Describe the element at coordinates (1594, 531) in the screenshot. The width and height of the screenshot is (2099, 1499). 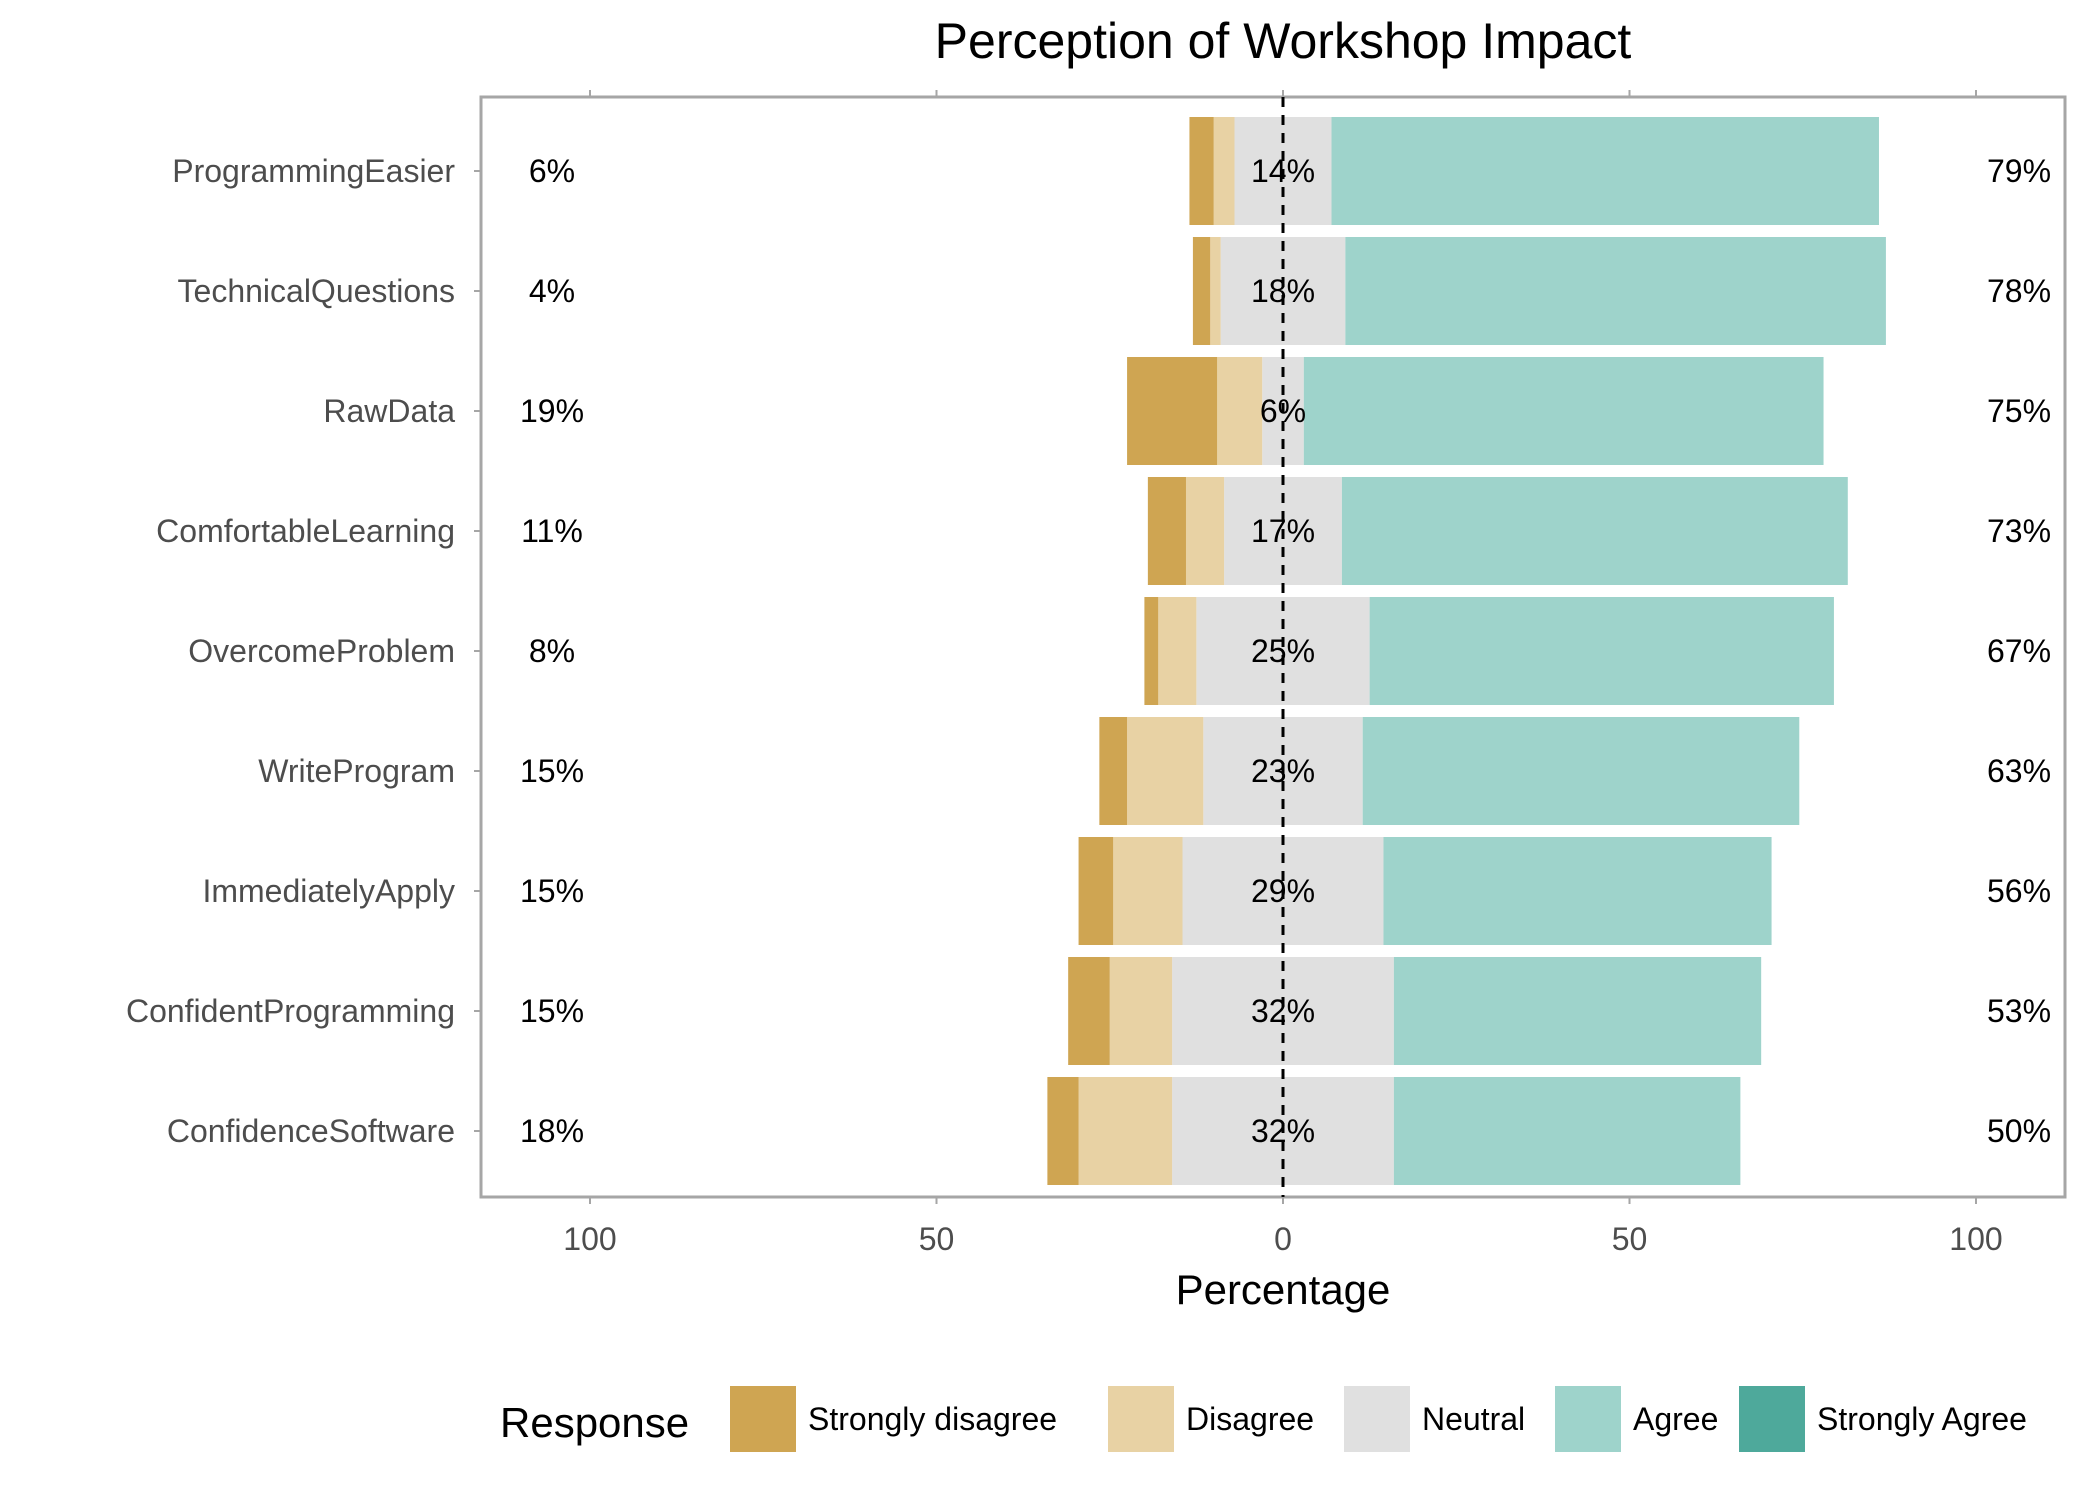
I see `bar-agree-ComfortableLearning` at that location.